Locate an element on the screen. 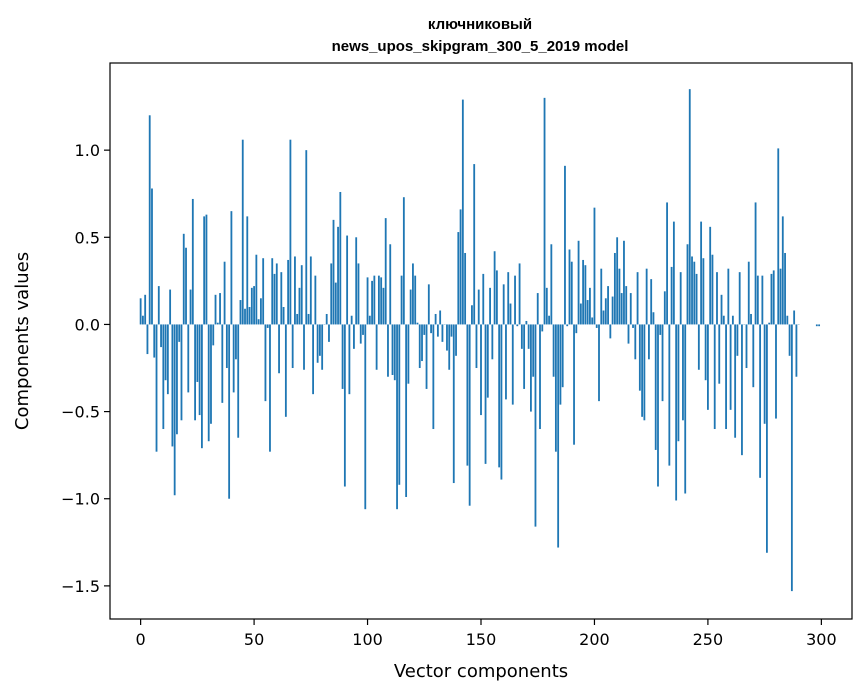 The image size is (867, 696). x-tick-label: 200 is located at coordinates (594, 639).